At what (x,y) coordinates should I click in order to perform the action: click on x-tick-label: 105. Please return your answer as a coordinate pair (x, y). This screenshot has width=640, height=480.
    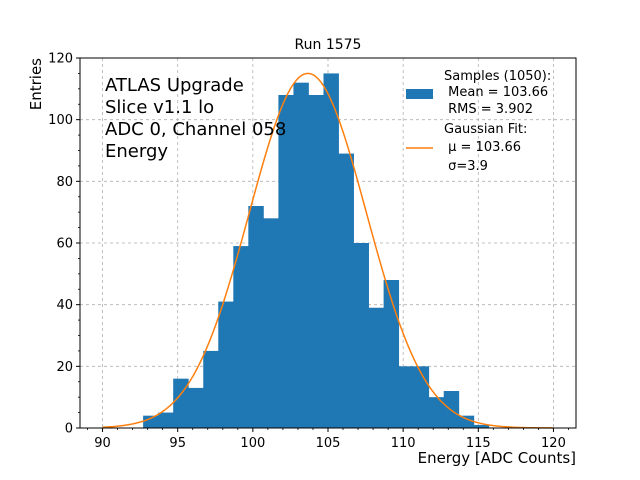
    Looking at the image, I should click on (328, 443).